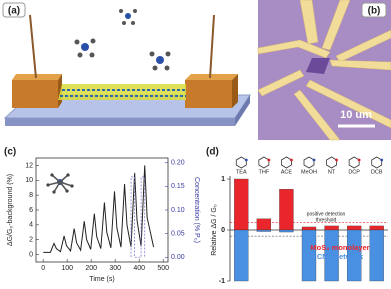  What do you see at coordinates (178, 233) in the screenshot?
I see `y2-tick-label: 0.05` at bounding box center [178, 233].